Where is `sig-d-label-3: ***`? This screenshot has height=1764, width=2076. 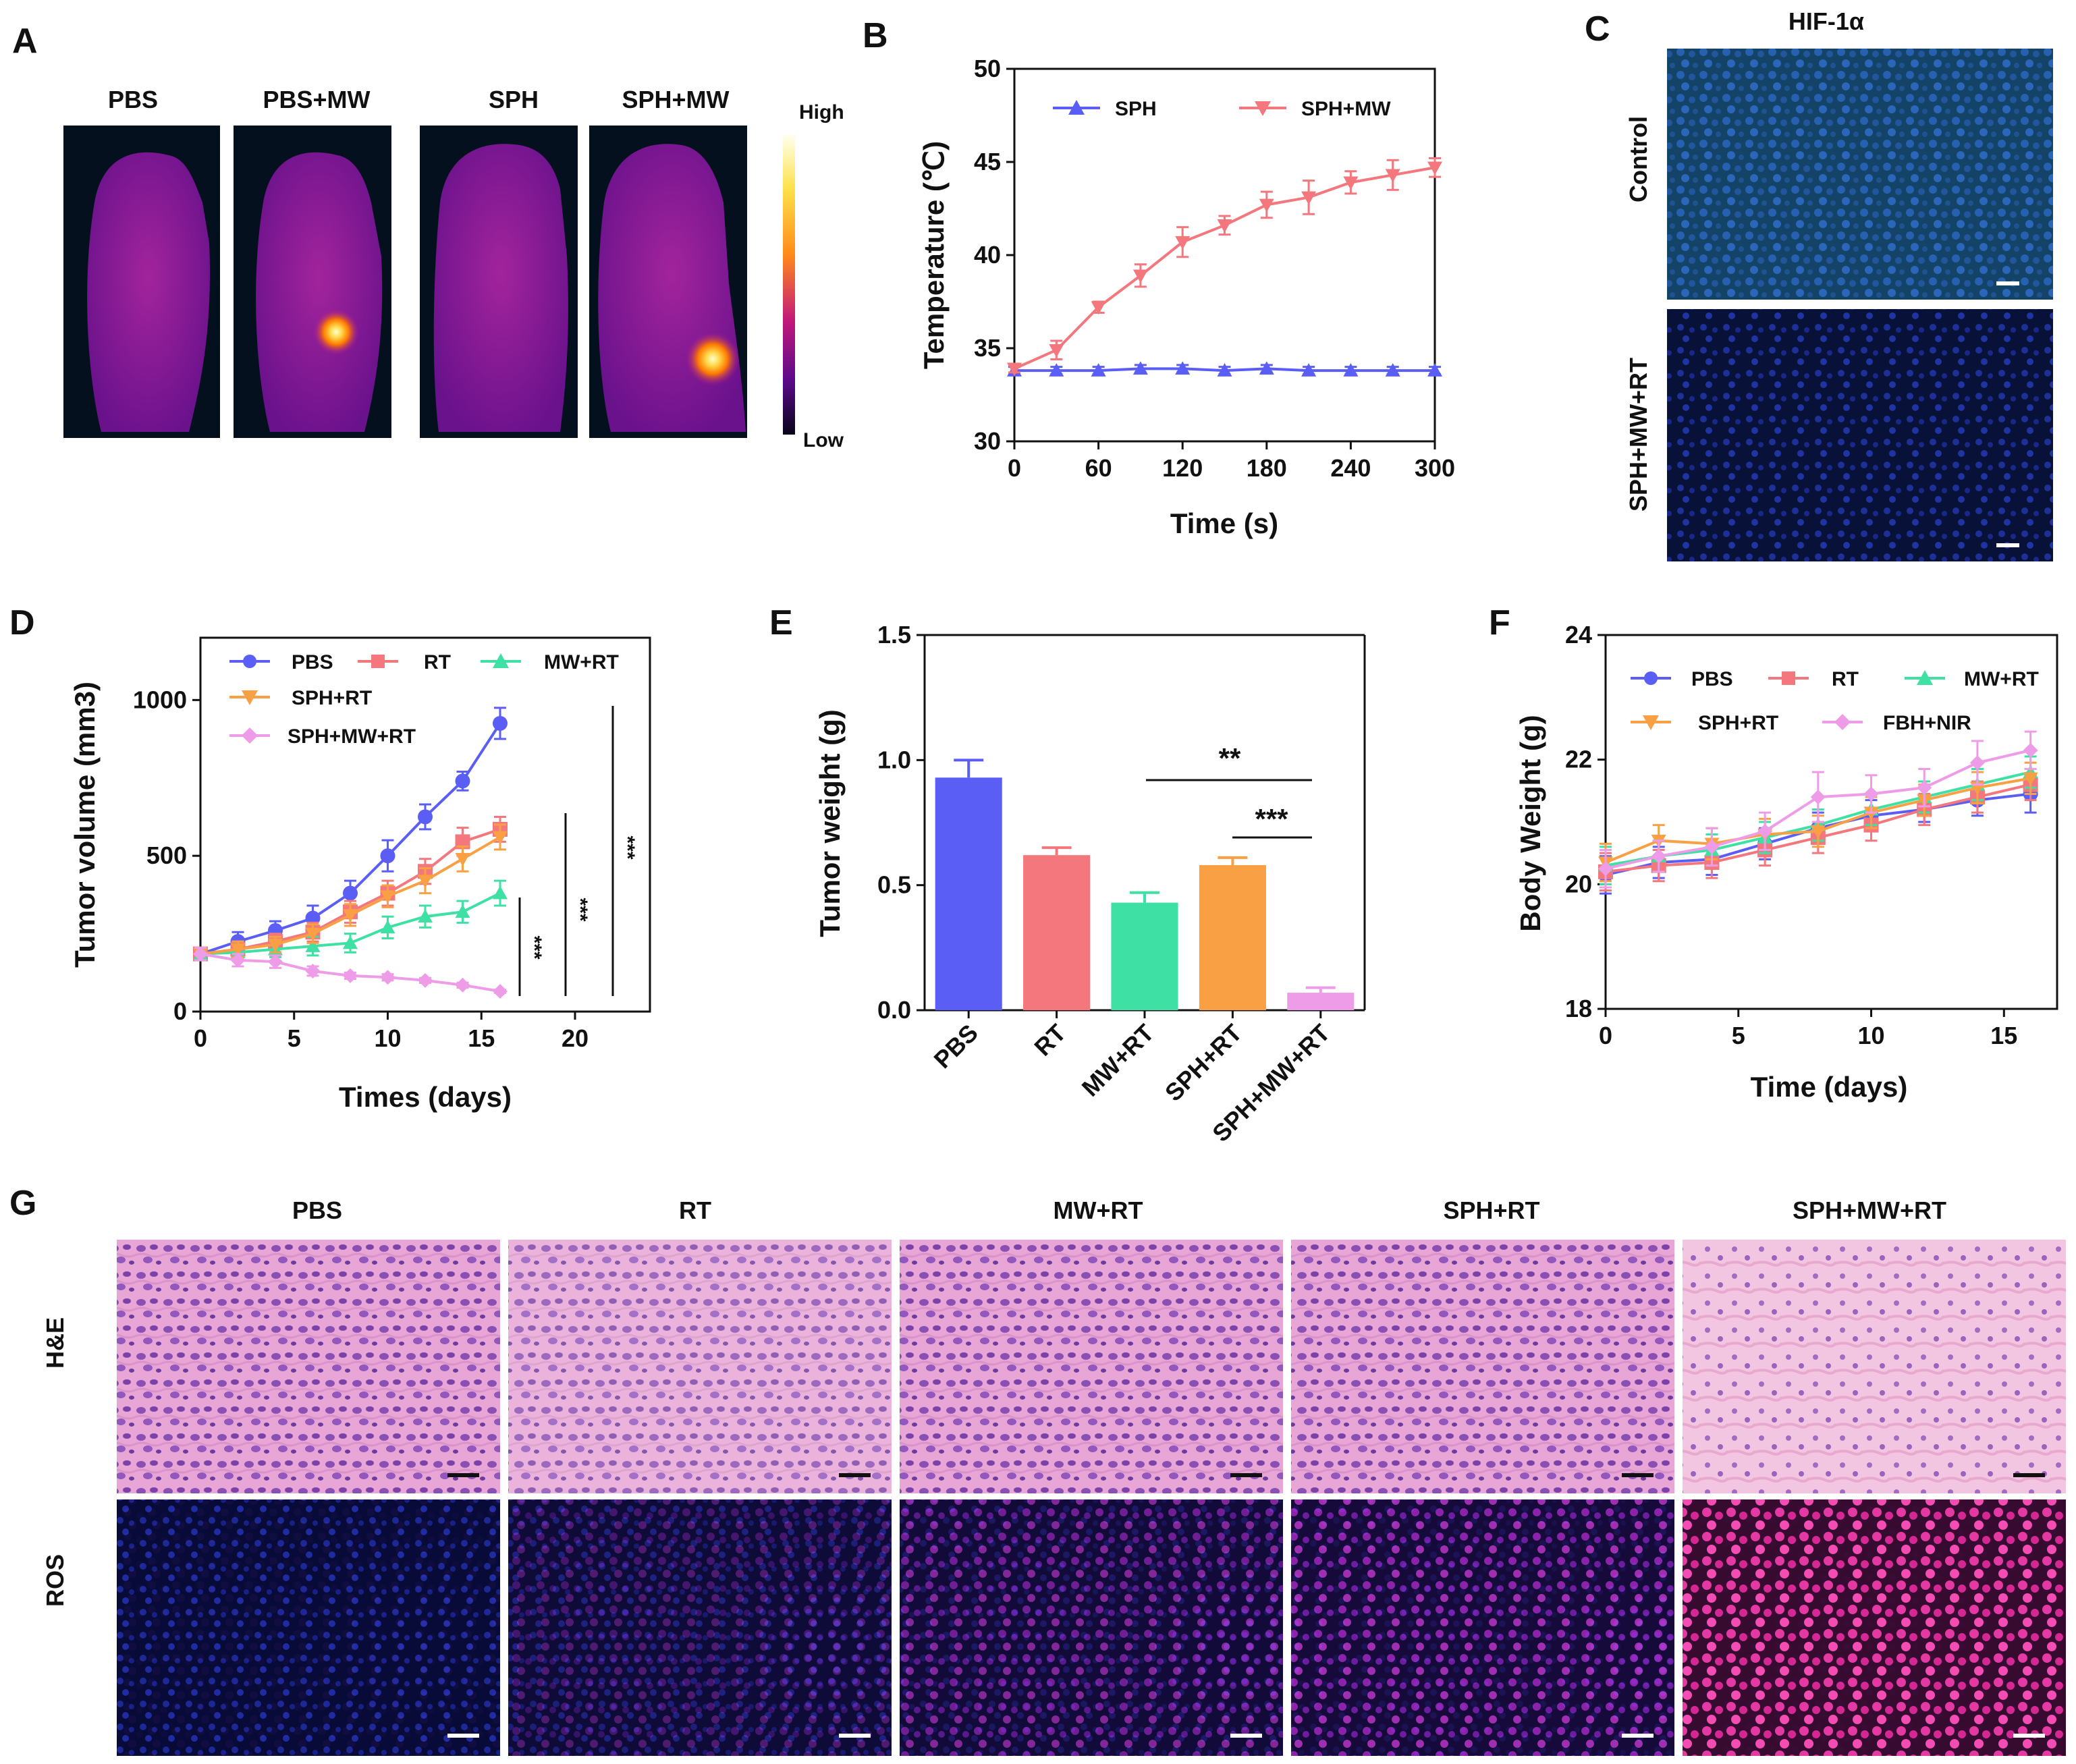 sig-d-label-3: *** is located at coordinates (627, 847).